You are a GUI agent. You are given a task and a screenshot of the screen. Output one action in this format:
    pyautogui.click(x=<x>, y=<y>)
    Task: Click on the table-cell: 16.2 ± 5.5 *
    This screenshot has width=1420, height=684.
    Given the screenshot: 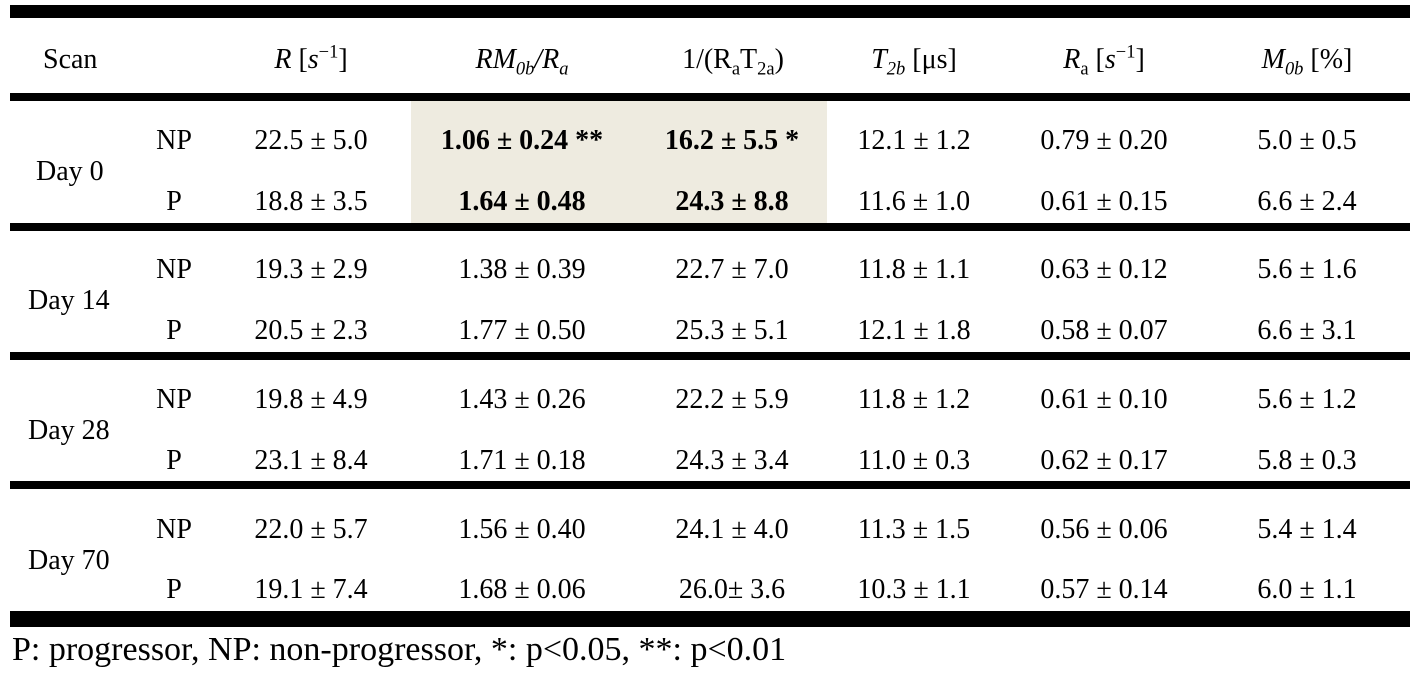 What is the action you would take?
    pyautogui.click(x=732, y=140)
    